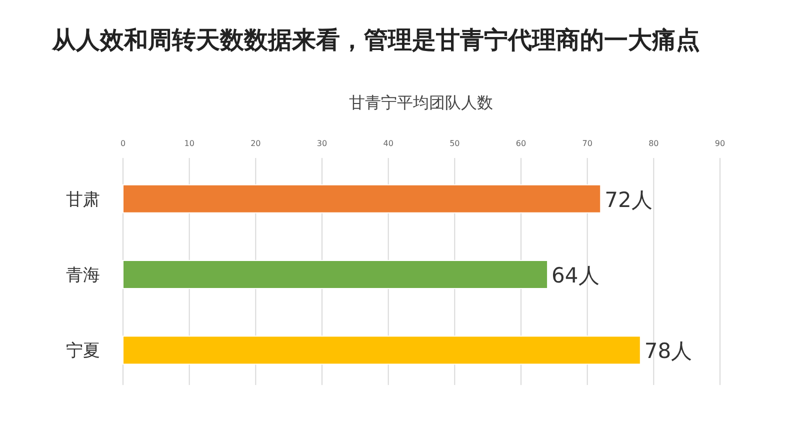  What do you see at coordinates (123, 143) in the screenshot?
I see `x-tick-label: 0` at bounding box center [123, 143].